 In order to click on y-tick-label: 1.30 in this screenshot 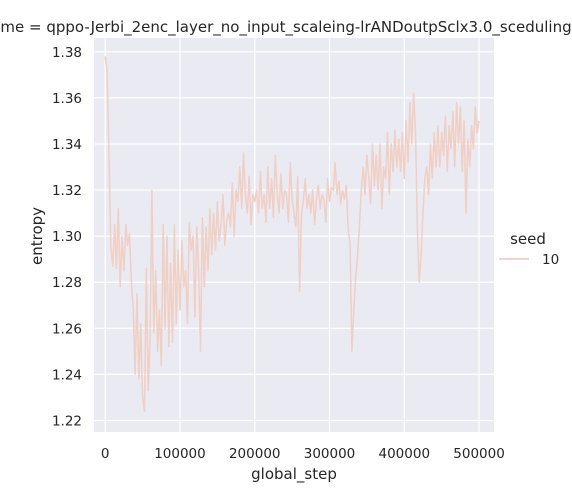, I will do `click(67, 237)`.